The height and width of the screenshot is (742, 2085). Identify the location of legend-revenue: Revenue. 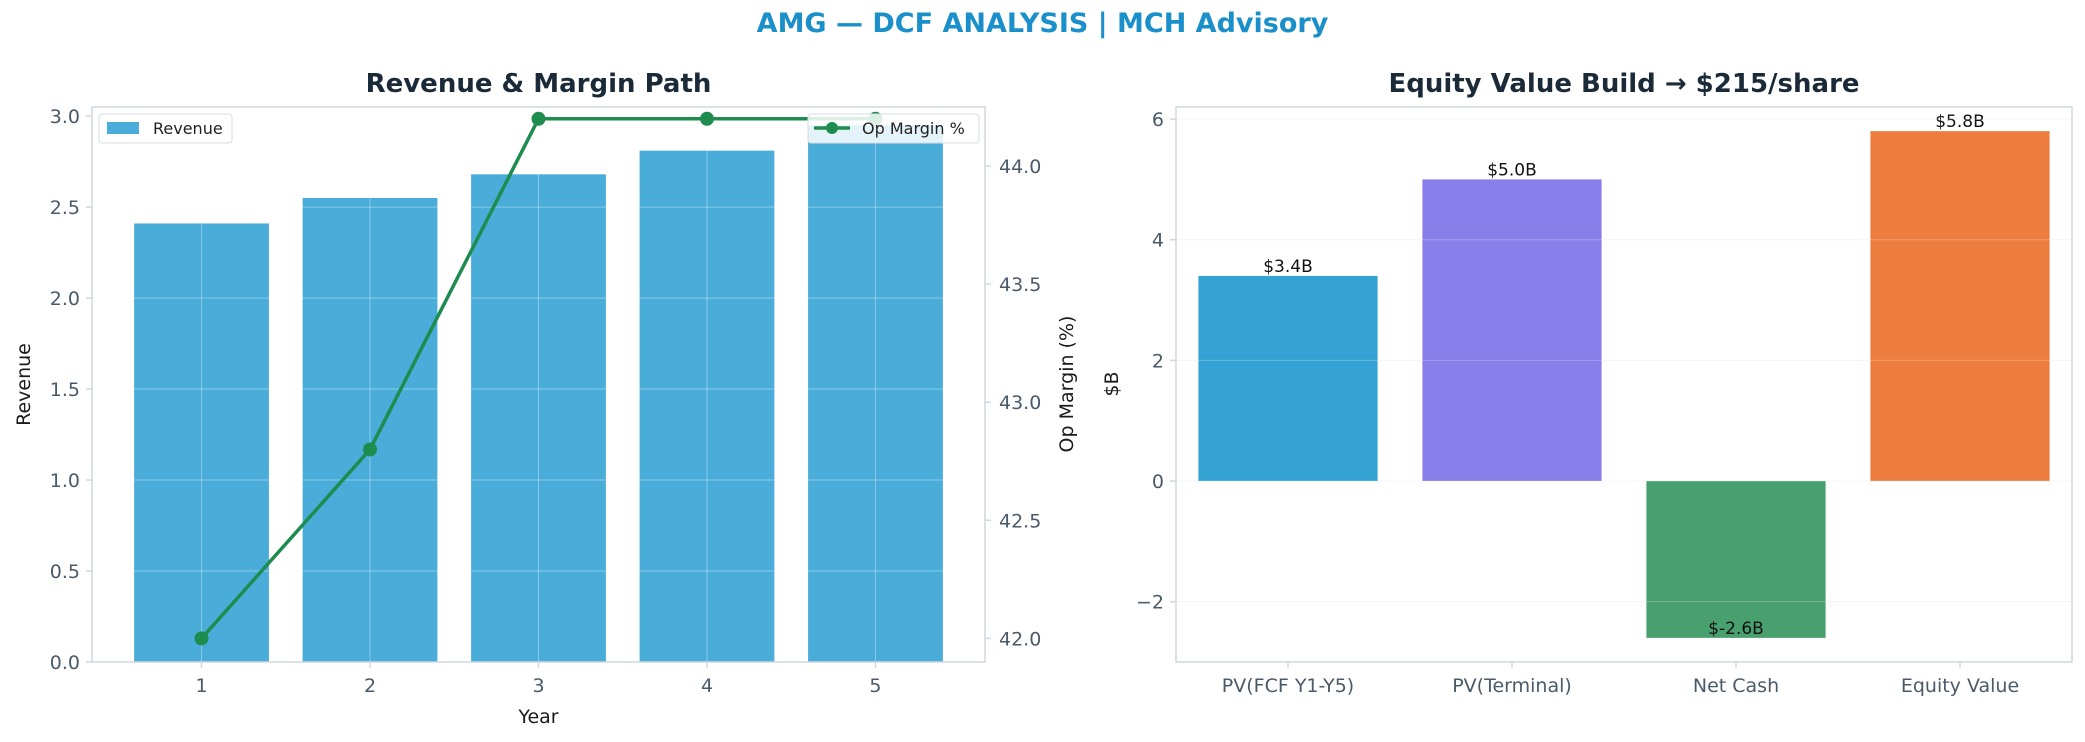
(165, 128).